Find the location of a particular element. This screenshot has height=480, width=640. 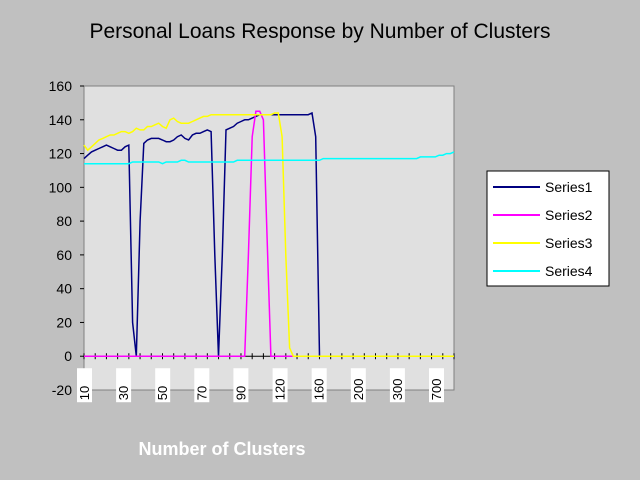

legend: Series1 Series2 Series3 Series4 is located at coordinates (548, 228).